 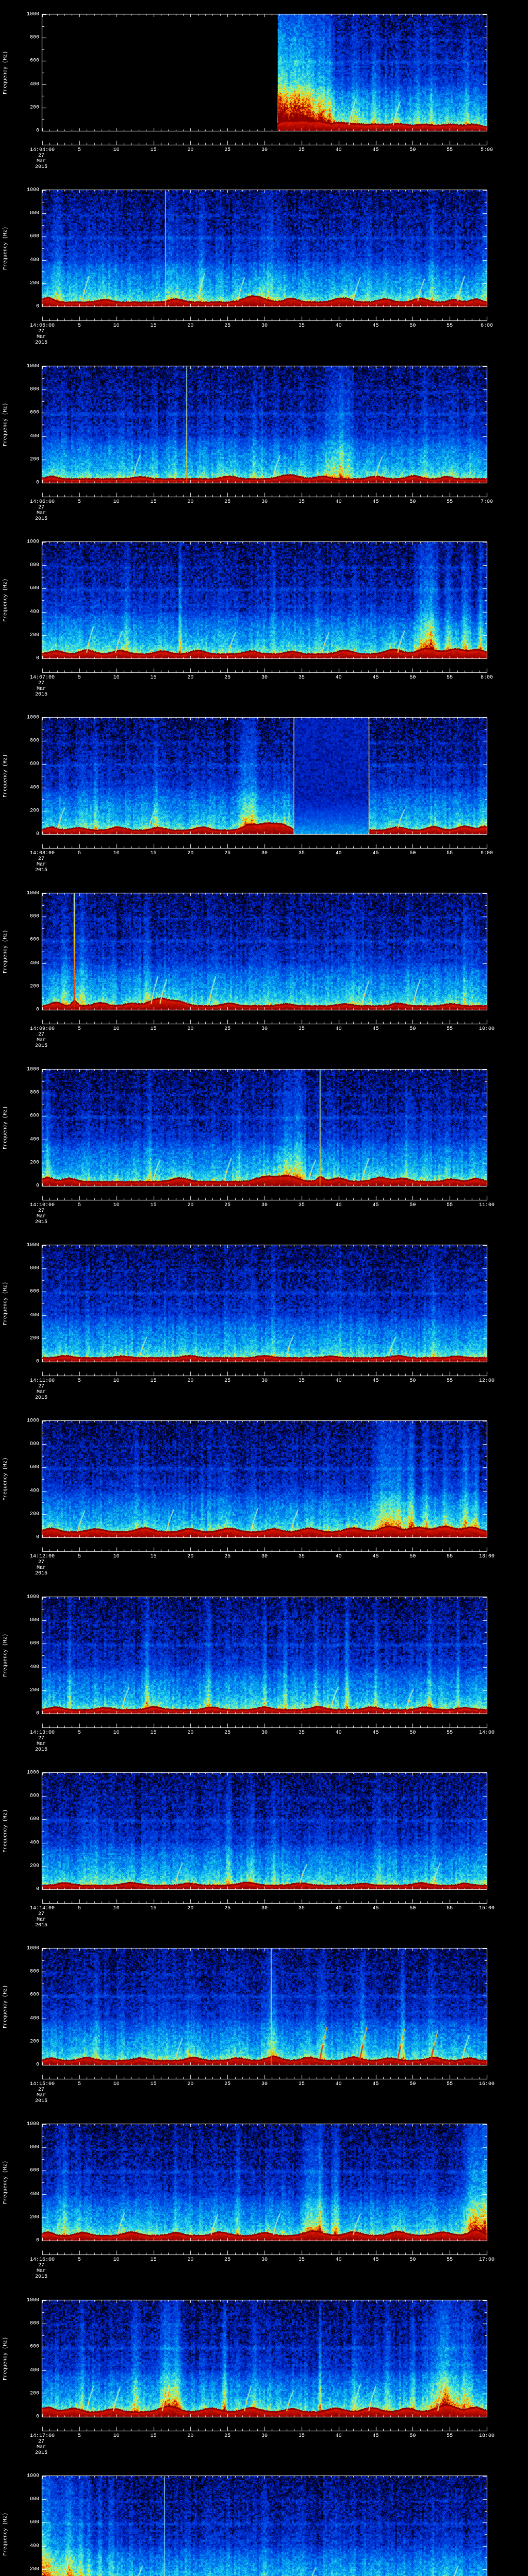 I want to click on x-axis-end-time-label: 13:00, so click(x=486, y=1557).